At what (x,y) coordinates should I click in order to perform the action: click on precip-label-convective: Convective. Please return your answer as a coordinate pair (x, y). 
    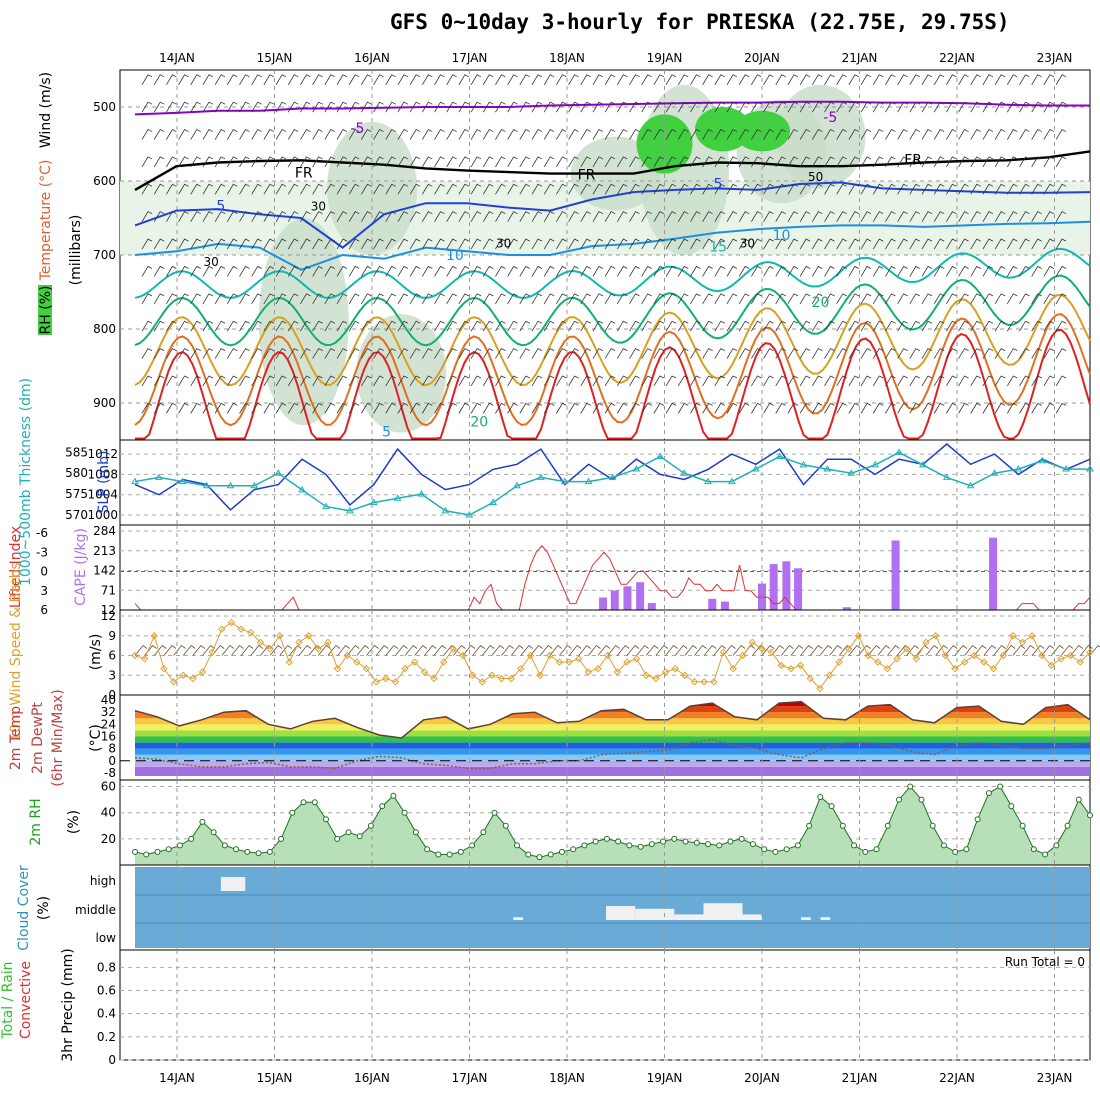
    Looking at the image, I should click on (26, 1000).